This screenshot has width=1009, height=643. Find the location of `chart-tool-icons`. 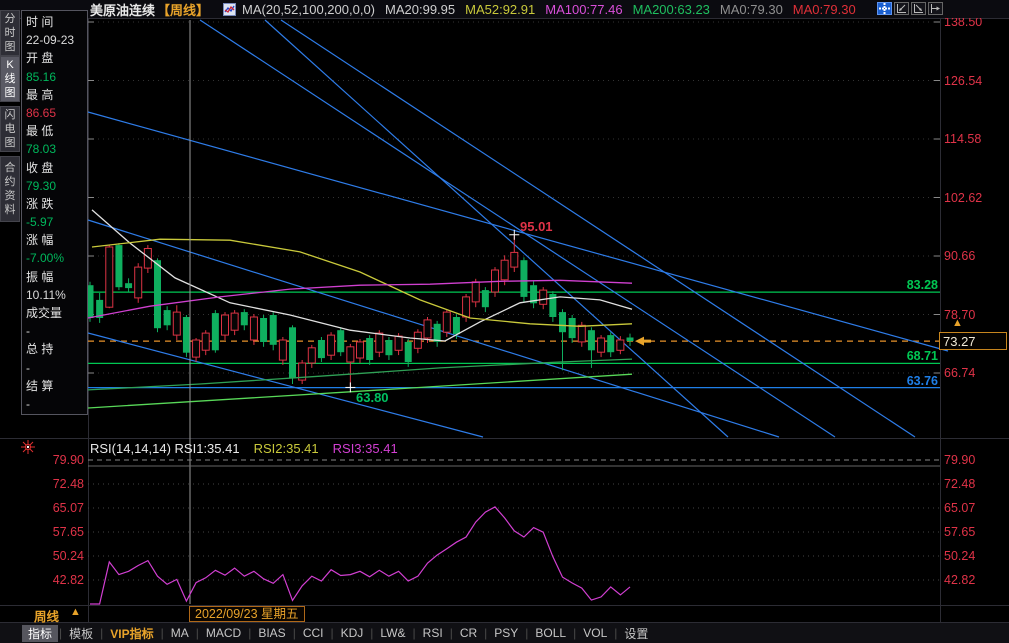

chart-tool-icons is located at coordinates (910, 8).